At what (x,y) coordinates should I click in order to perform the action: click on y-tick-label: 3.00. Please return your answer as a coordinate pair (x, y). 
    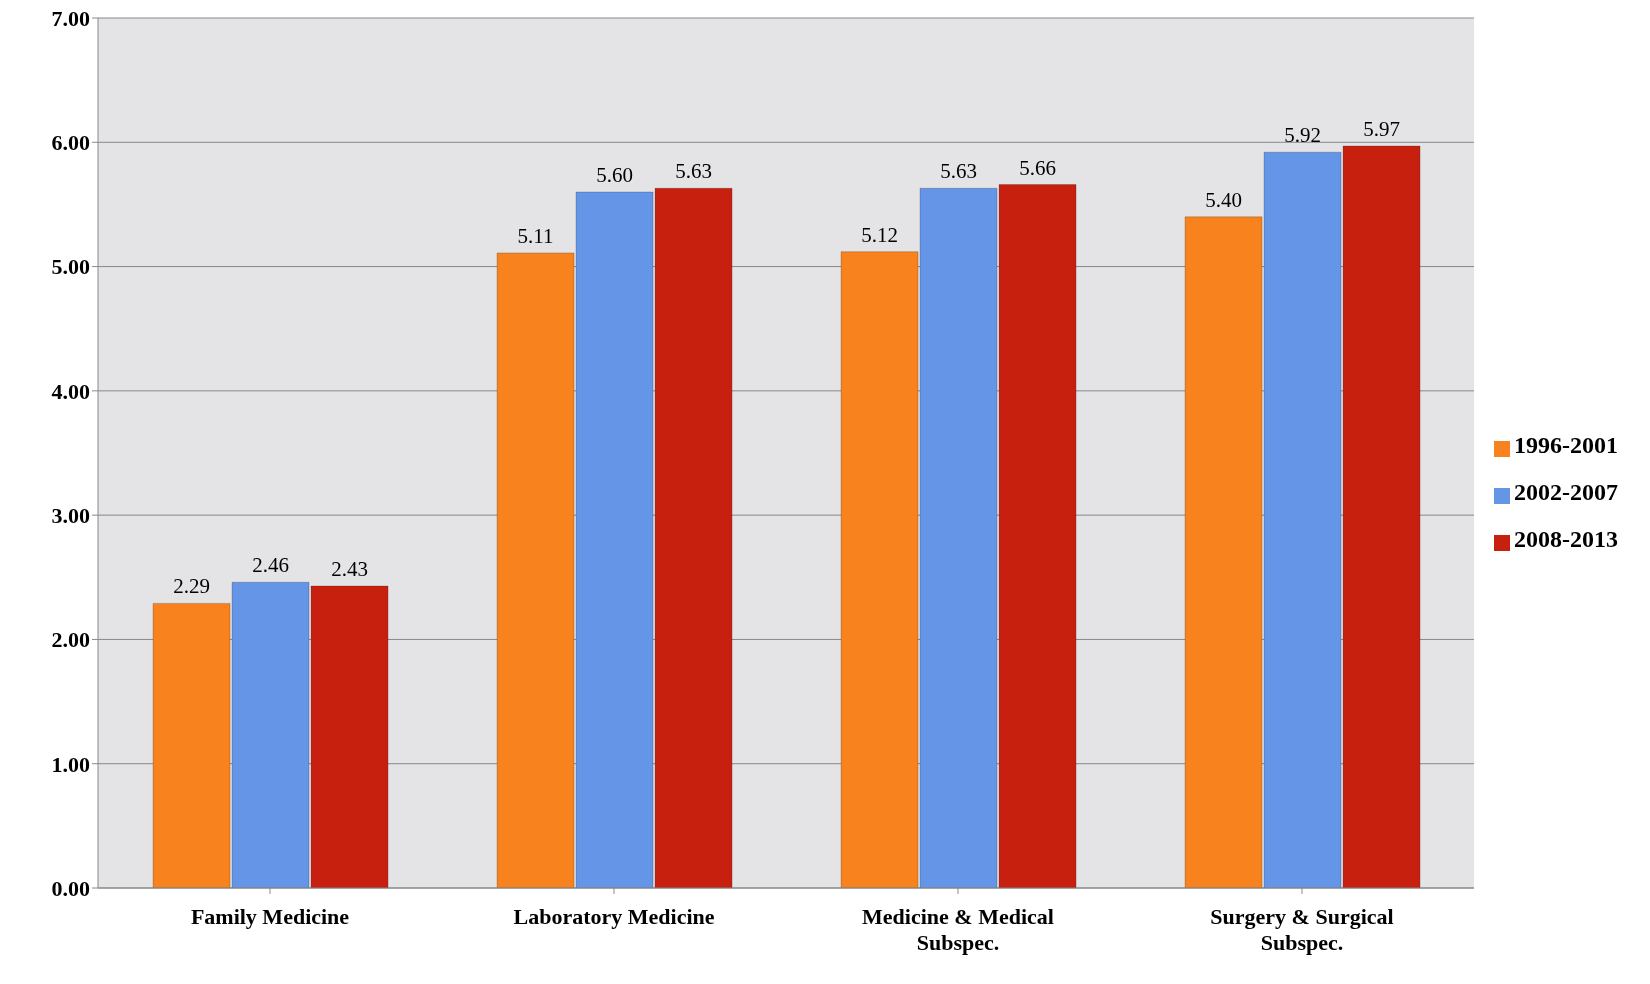
    Looking at the image, I should click on (70, 515).